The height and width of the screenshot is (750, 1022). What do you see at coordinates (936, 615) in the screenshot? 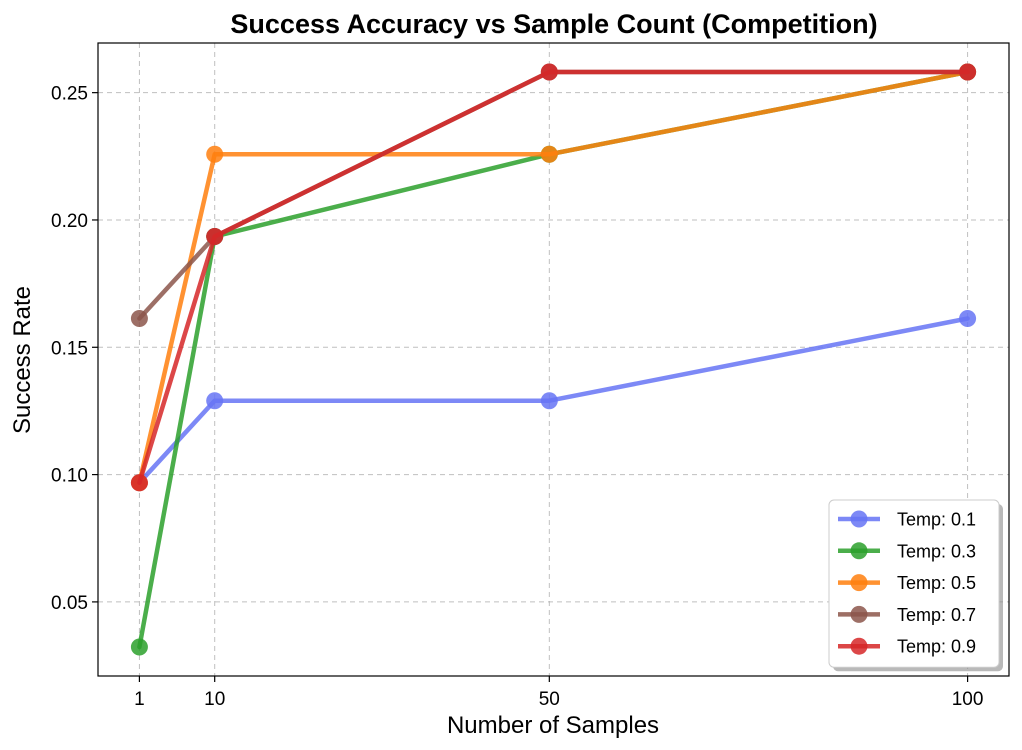
I see `legend-label: Temp: 0.7` at bounding box center [936, 615].